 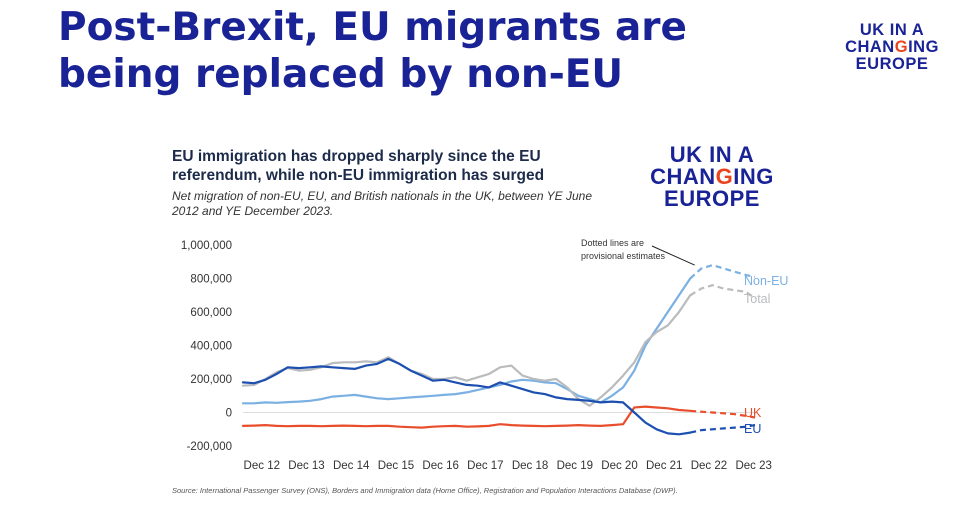 I want to click on series-line-uk-provisional, so click(x=723, y=414).